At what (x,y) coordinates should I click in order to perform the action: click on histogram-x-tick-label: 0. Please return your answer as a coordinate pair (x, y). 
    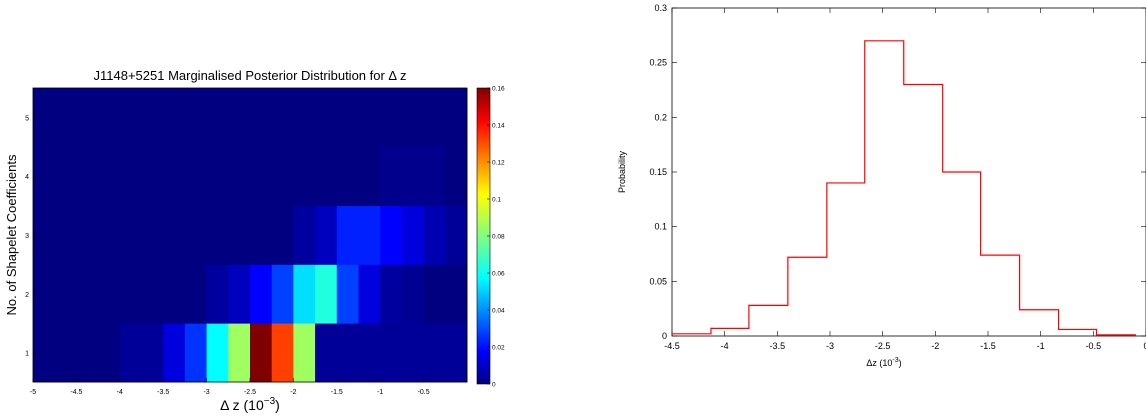
    Looking at the image, I should click on (1144, 346).